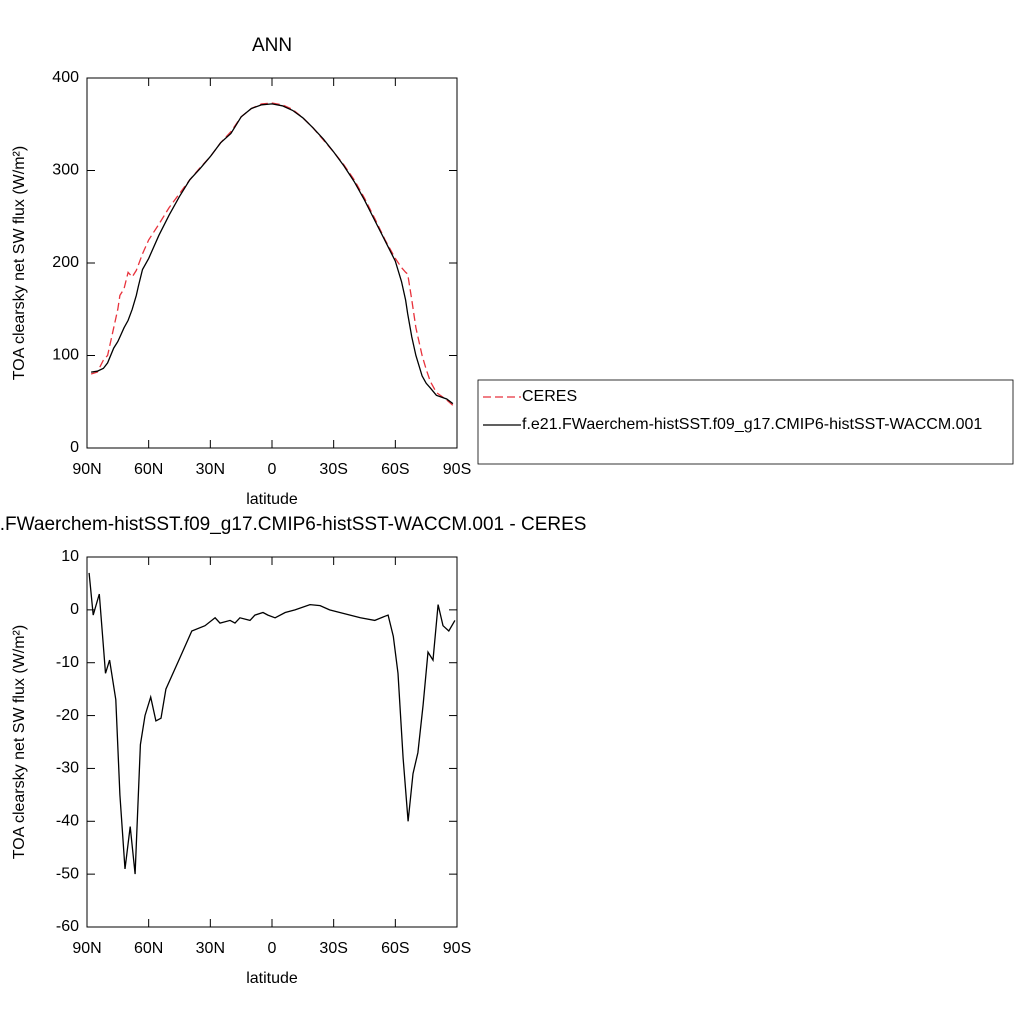  What do you see at coordinates (67, 926) in the screenshot?
I see `y-tick-label: -60` at bounding box center [67, 926].